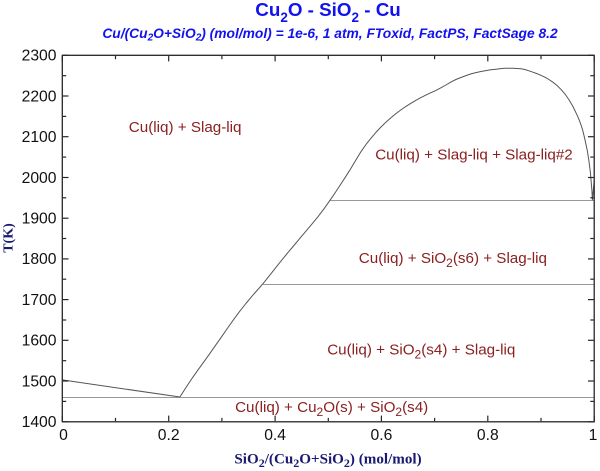  Describe the element at coordinates (474, 154) in the screenshot. I see `svg-text:Cu(liq) + Slag-liq + Slag-liq#: Cu(liq) + Slag-liq + Slag-liq#2` at that location.